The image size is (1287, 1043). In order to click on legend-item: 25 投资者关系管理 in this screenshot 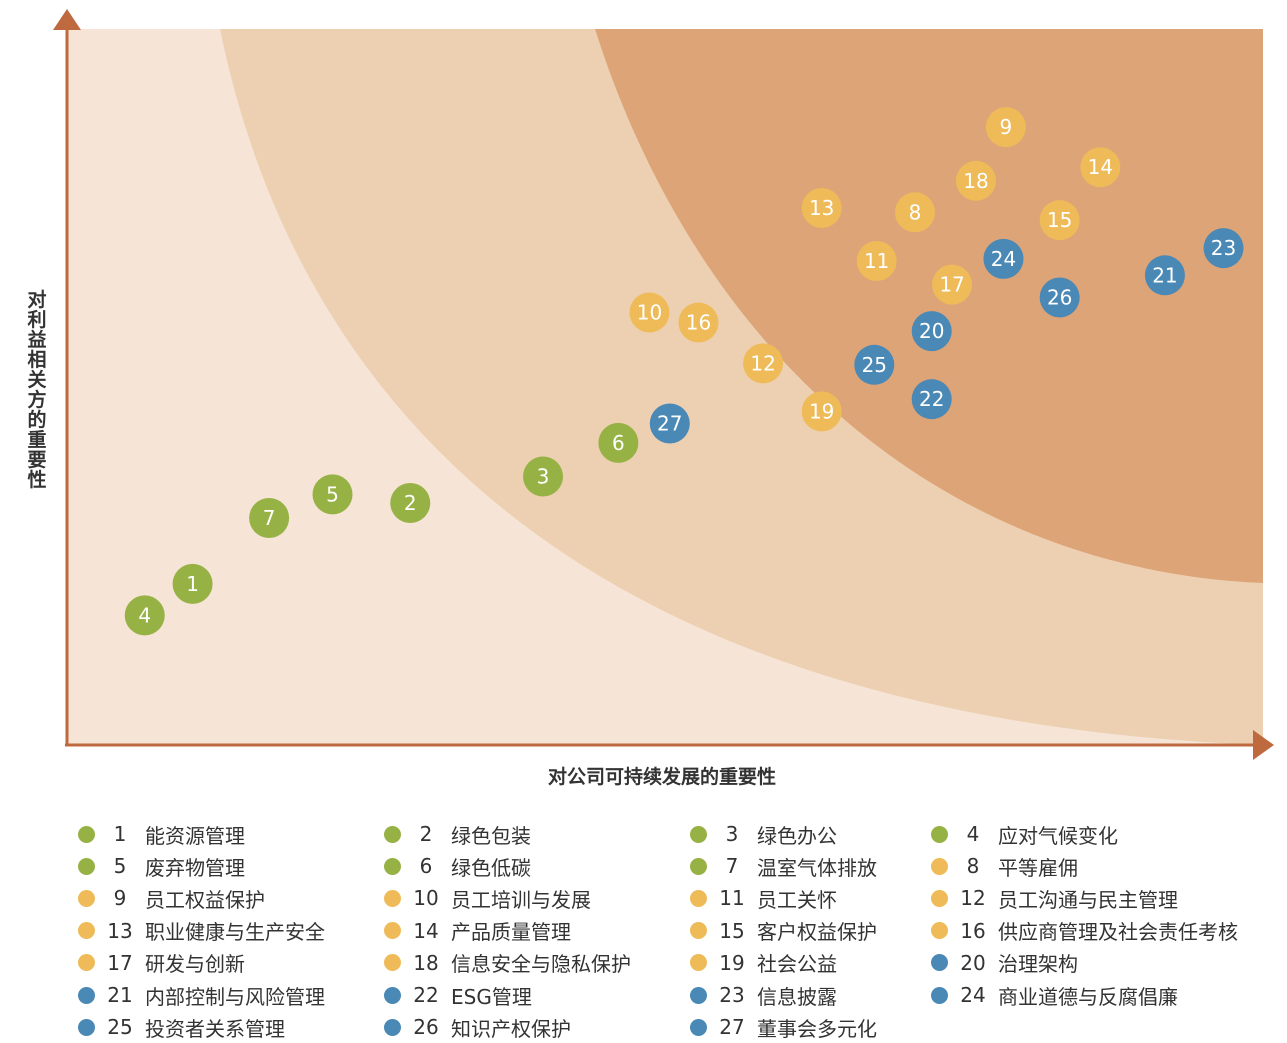, I will do `click(181, 1027)`.